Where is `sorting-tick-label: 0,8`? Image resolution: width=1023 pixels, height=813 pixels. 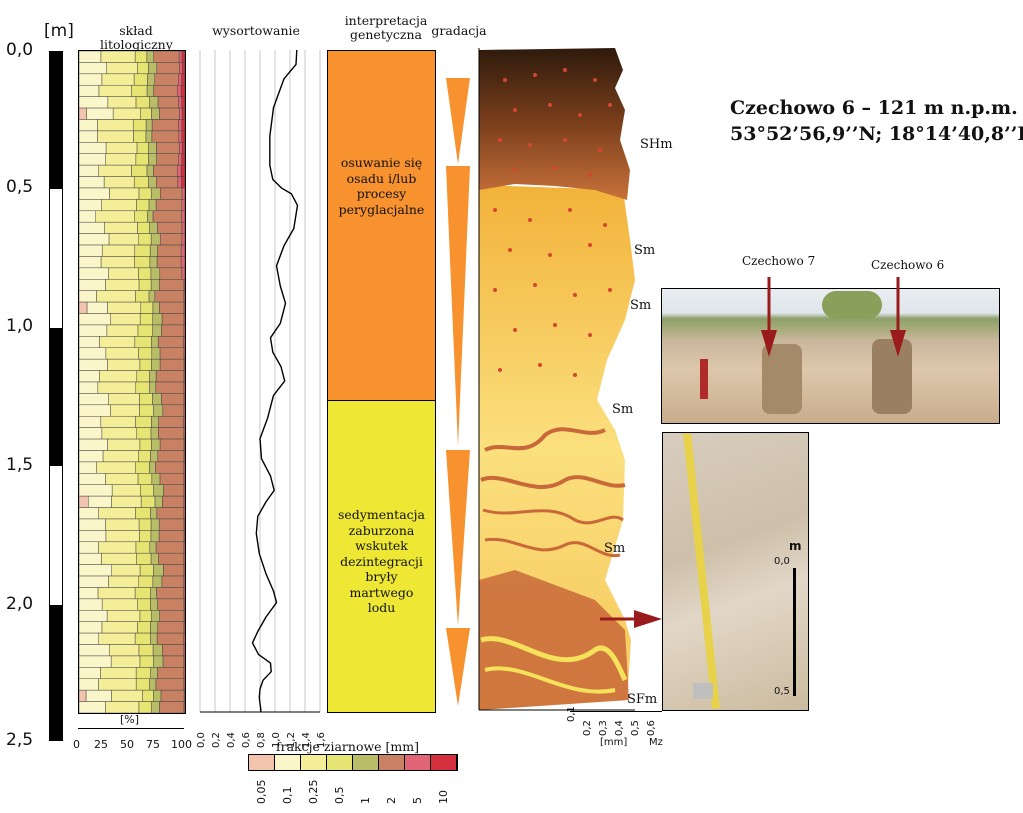
sorting-tick-label: 0,8 is located at coordinates (261, 740).